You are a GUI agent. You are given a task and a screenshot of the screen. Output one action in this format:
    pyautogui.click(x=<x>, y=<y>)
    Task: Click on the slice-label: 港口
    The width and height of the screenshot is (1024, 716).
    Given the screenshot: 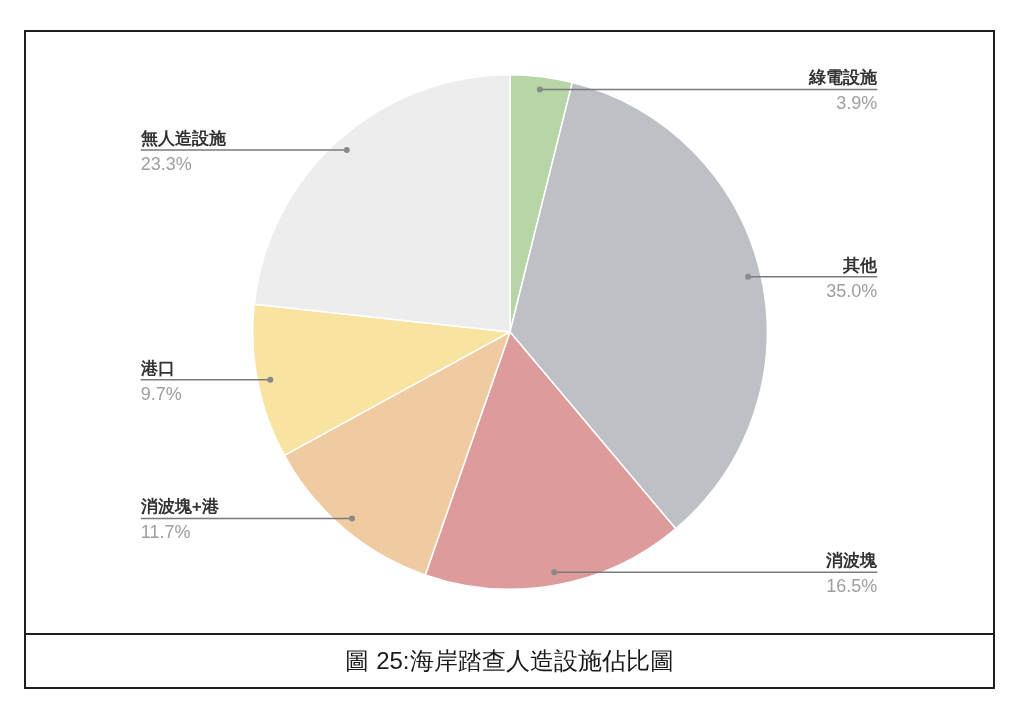 What is the action you would take?
    pyautogui.click(x=157, y=368)
    